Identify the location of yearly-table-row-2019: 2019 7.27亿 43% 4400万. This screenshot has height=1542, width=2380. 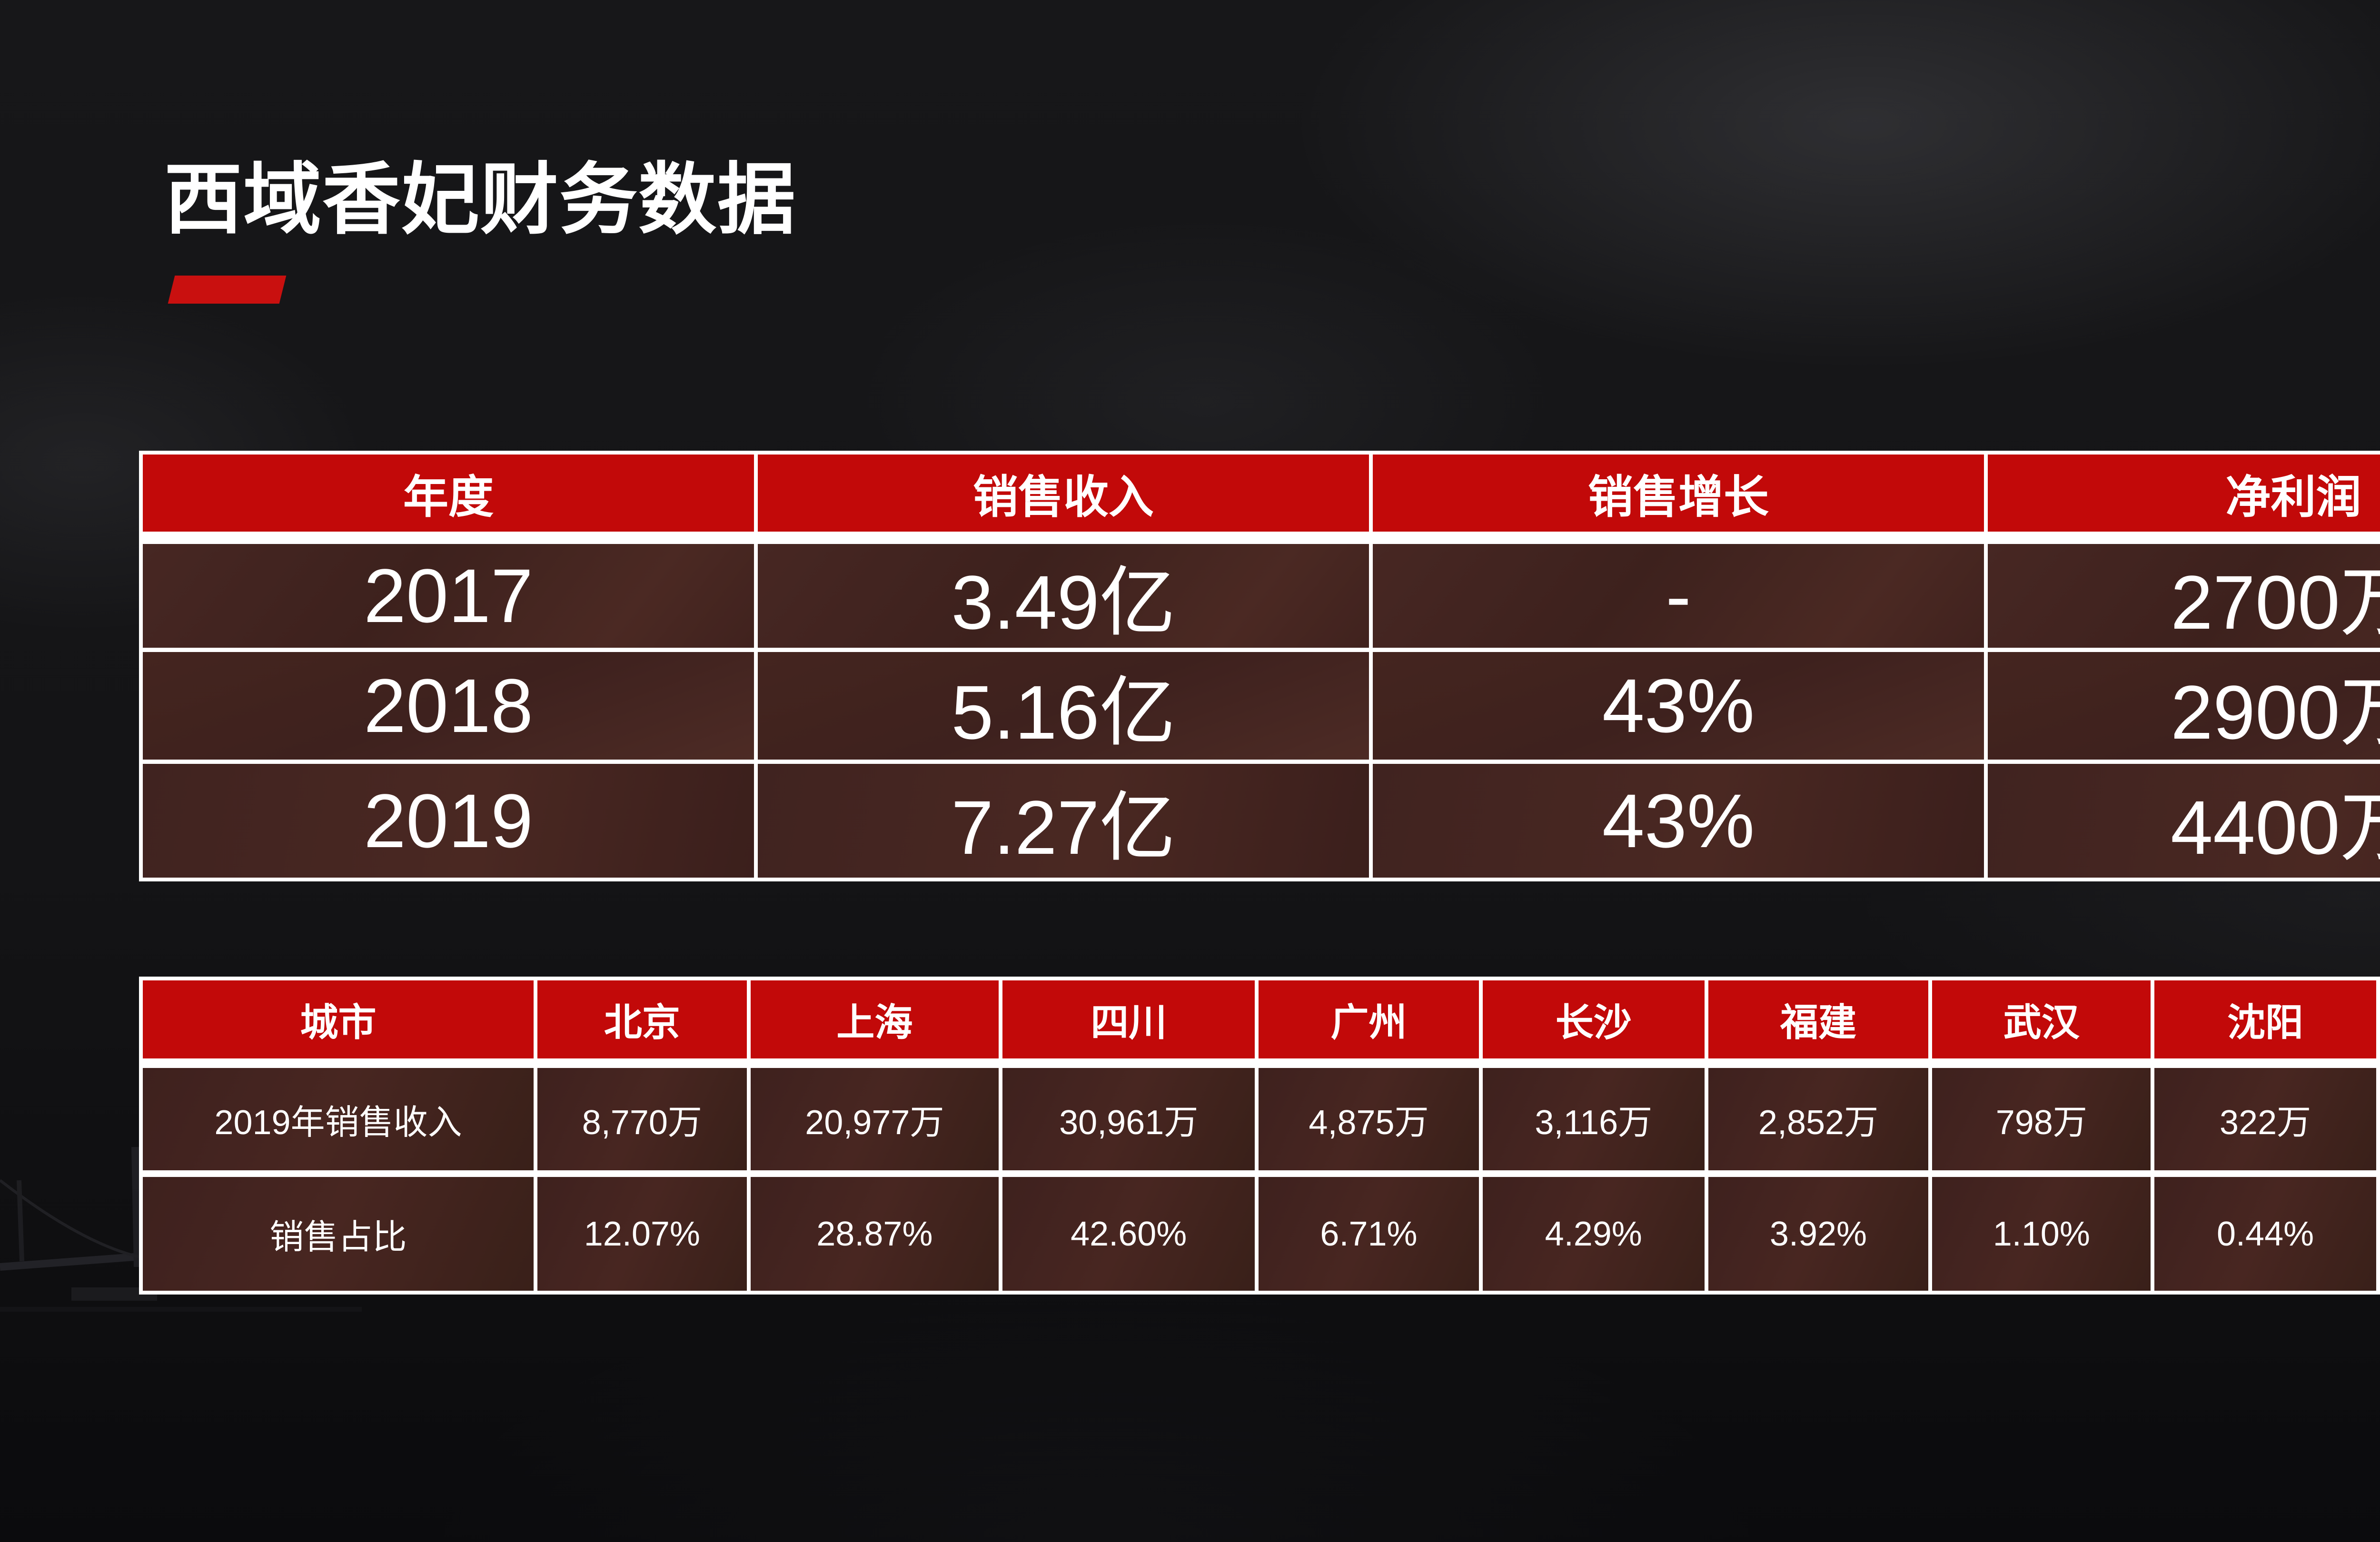
(1261, 821).